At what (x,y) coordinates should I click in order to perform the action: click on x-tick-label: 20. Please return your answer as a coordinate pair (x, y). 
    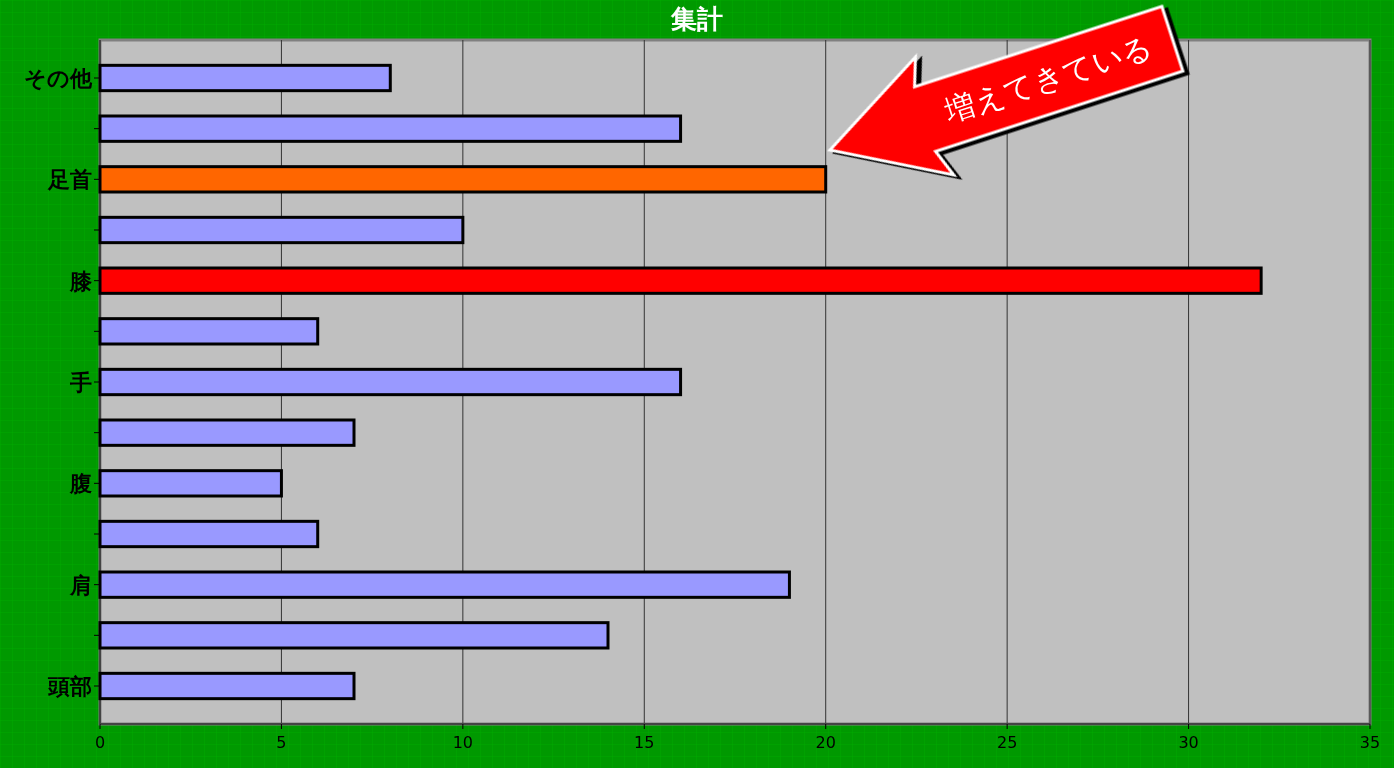
    Looking at the image, I should click on (825, 742).